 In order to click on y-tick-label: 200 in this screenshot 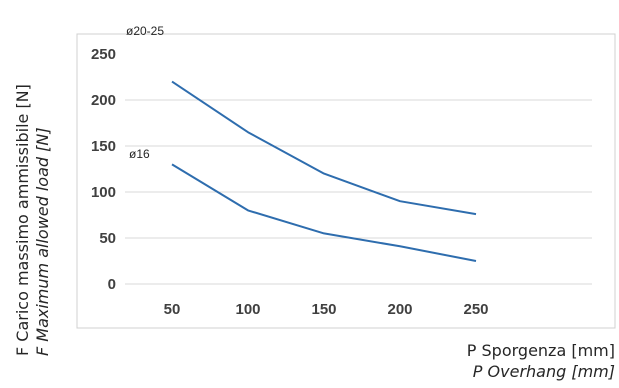, I will do `click(103, 100)`.